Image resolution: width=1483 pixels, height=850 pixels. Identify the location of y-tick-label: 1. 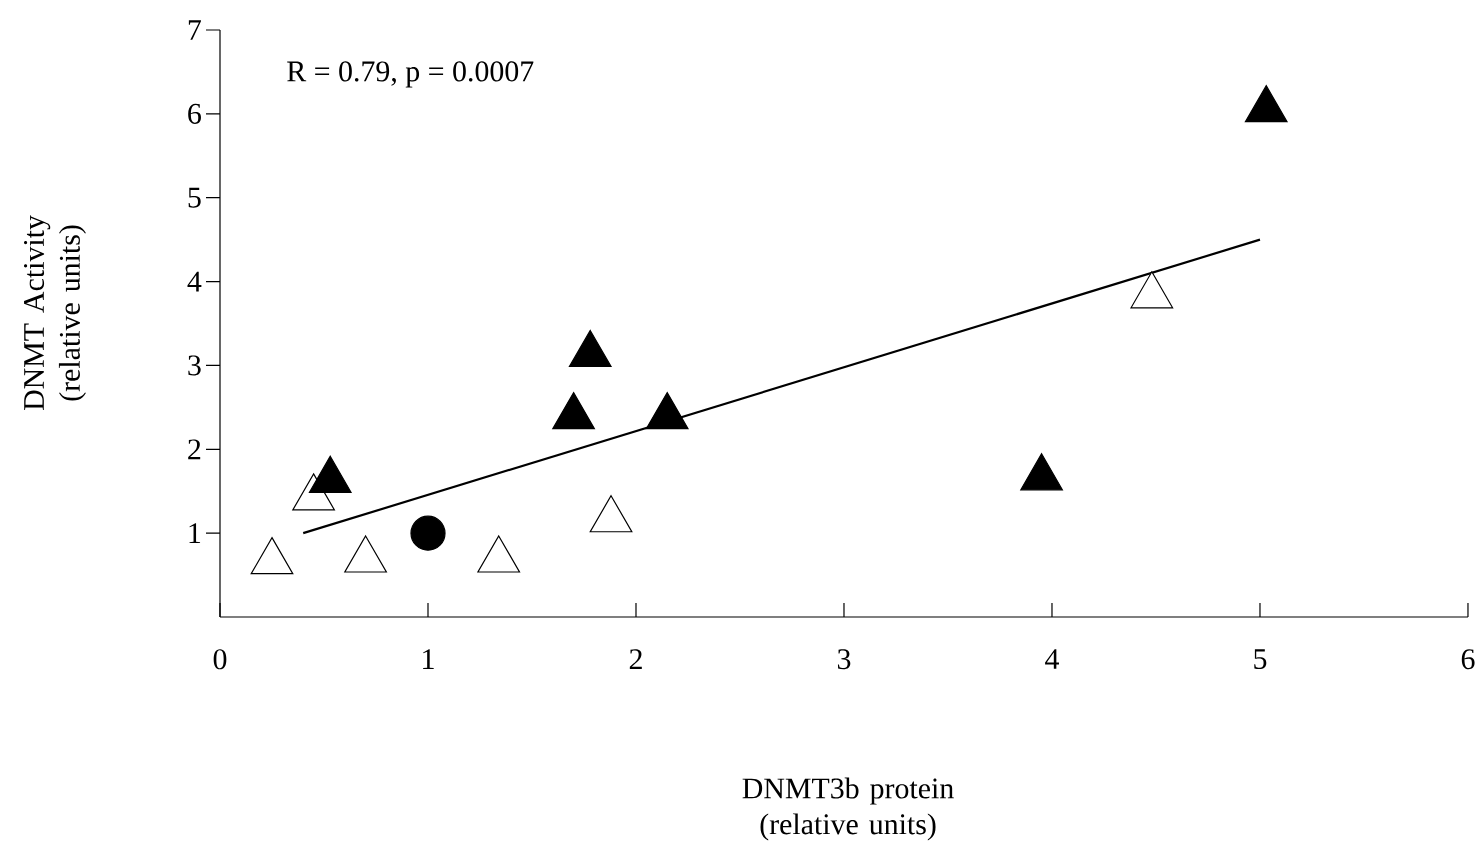
(195, 533).